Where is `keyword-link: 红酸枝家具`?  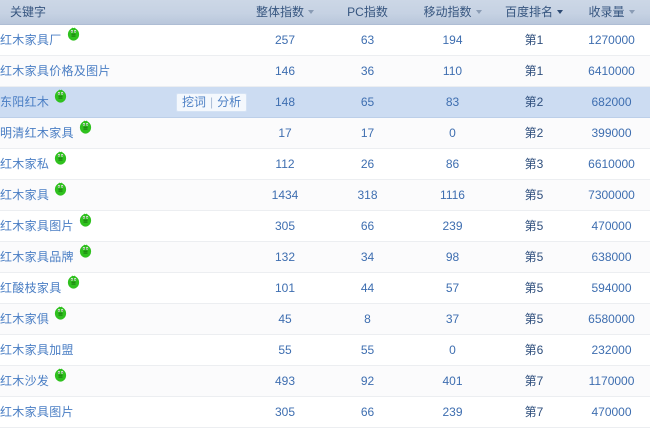 keyword-link: 红酸枝家具 is located at coordinates (31, 288).